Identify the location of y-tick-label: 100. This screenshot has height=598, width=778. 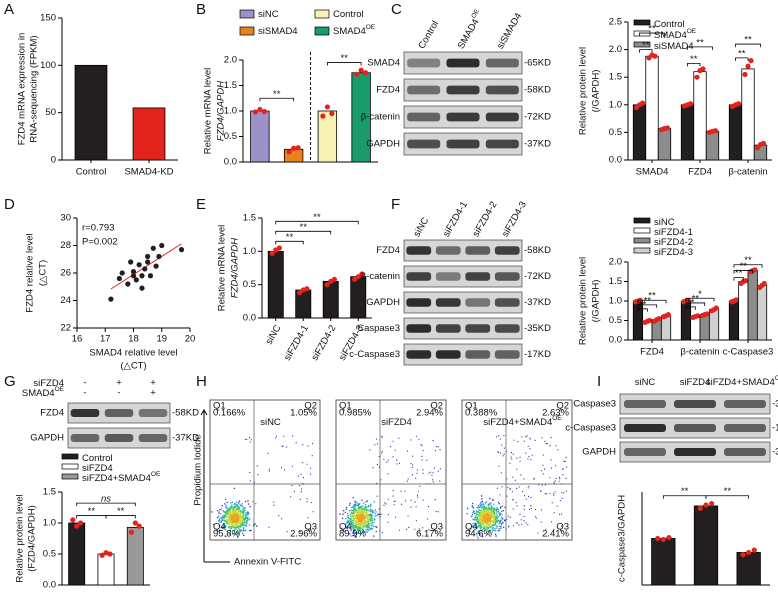
(48, 65).